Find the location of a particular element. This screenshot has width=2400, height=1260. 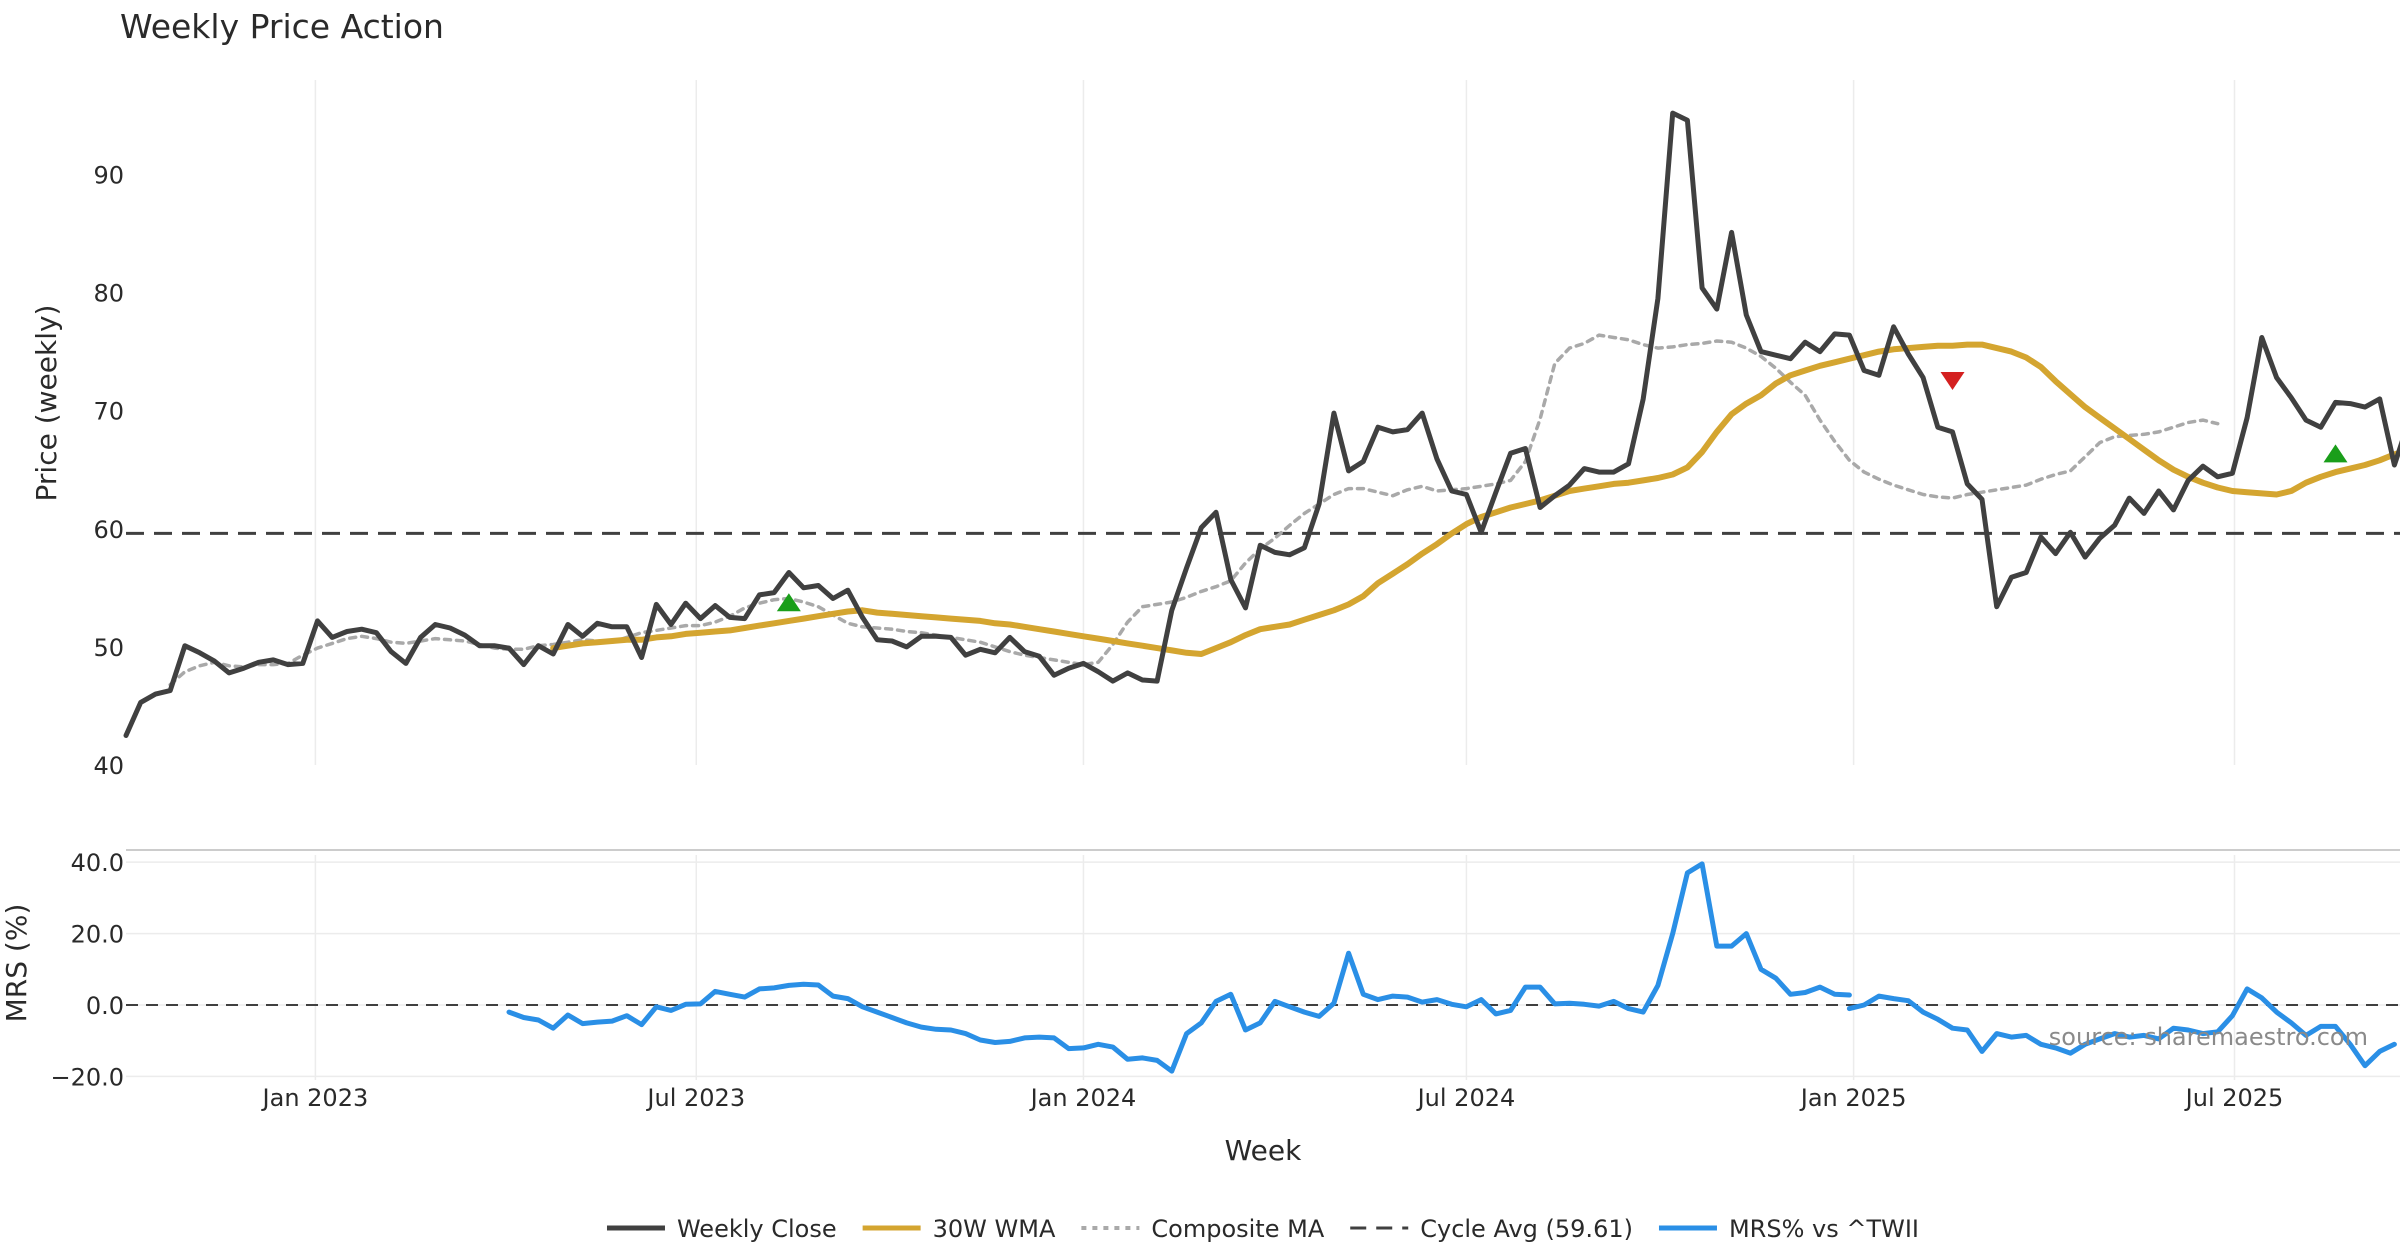

price-y-tick-label: 80 is located at coordinates (108, 294).